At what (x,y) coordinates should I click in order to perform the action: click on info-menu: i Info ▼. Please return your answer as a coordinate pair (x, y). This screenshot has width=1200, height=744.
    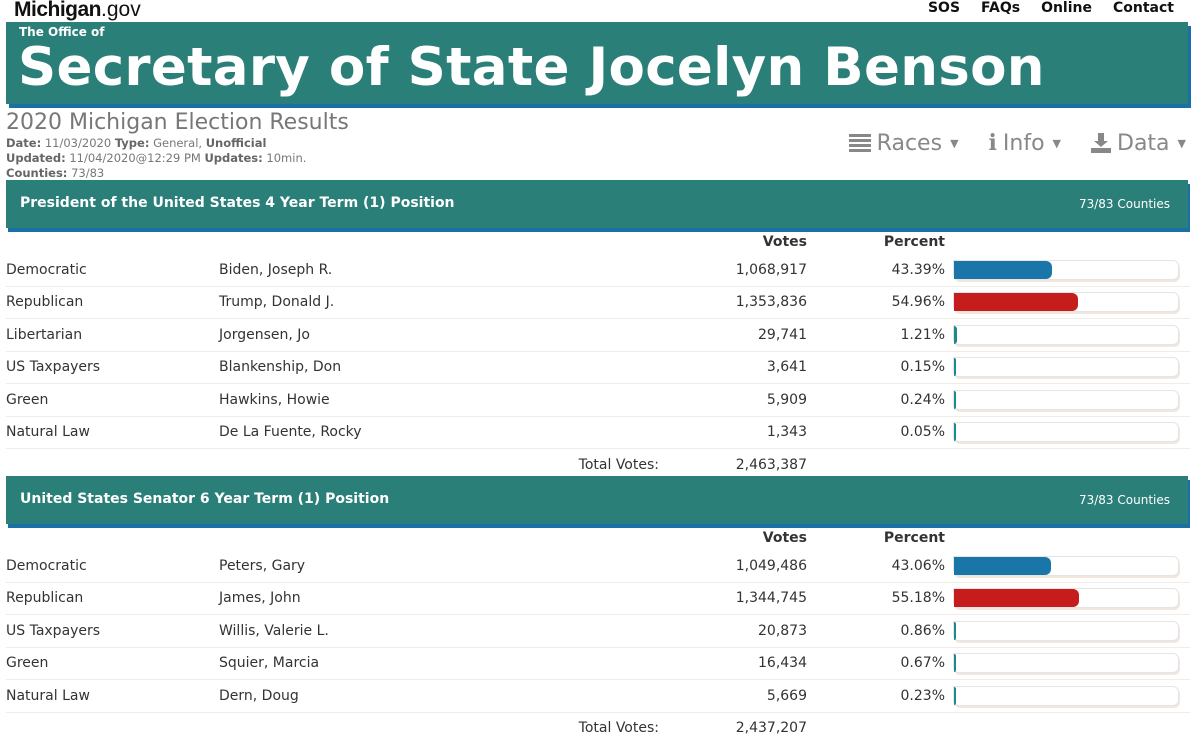
    Looking at the image, I should click on (1025, 143).